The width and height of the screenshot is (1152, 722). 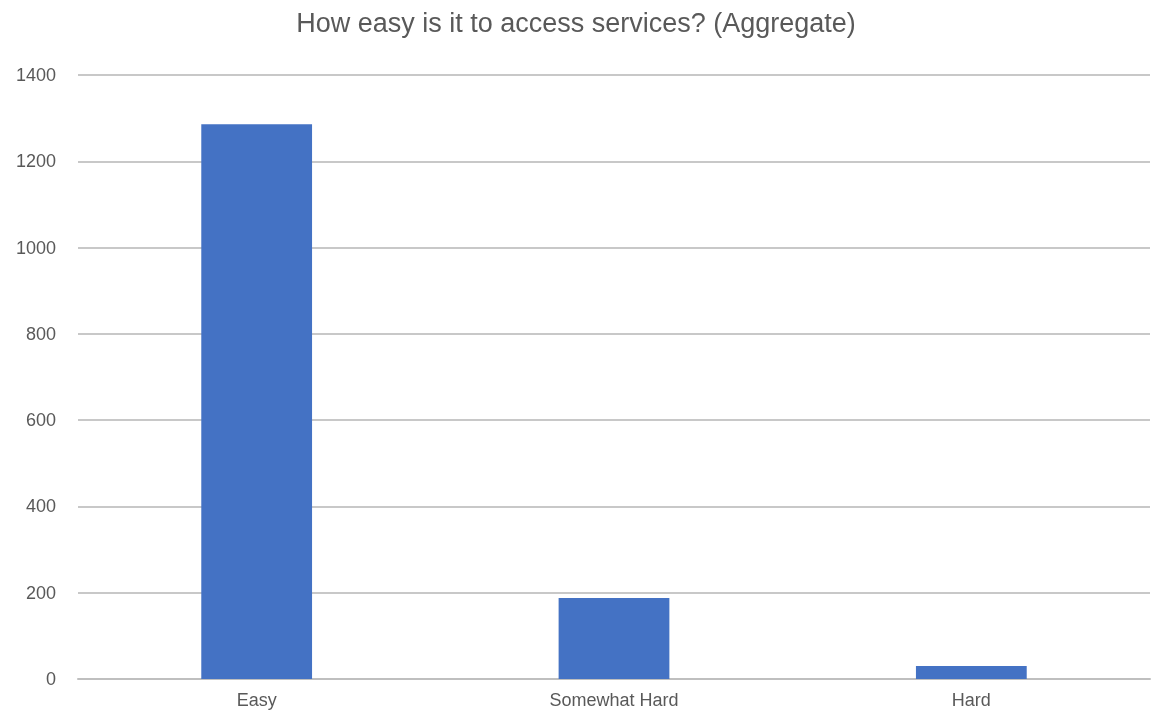 I want to click on y-tick-label: 1200, so click(x=35, y=161).